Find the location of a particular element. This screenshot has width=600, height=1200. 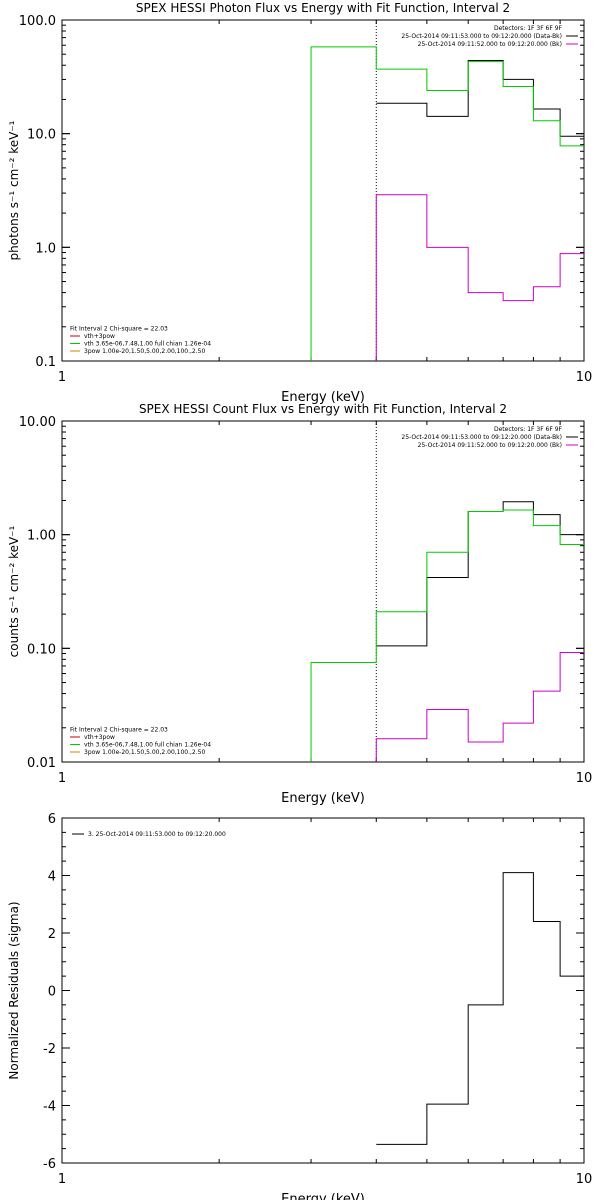

y-tick-label: 2 is located at coordinates (52, 934).